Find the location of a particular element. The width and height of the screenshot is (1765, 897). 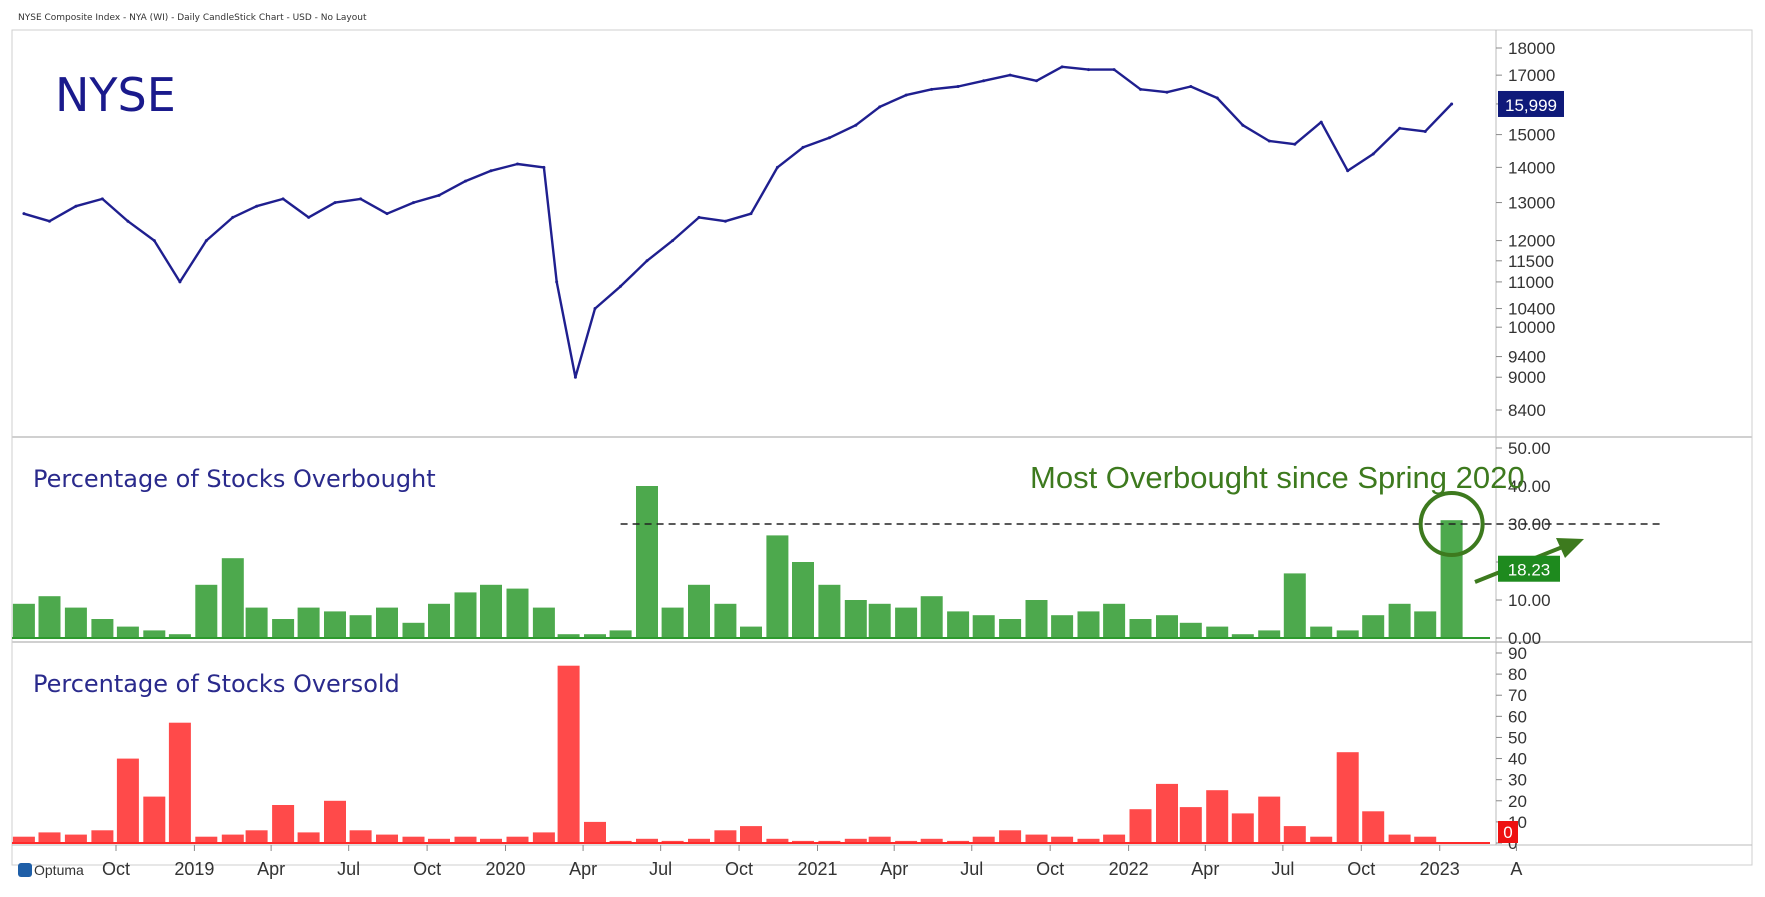

price-last-value-label: 15,999 is located at coordinates (1531, 105).